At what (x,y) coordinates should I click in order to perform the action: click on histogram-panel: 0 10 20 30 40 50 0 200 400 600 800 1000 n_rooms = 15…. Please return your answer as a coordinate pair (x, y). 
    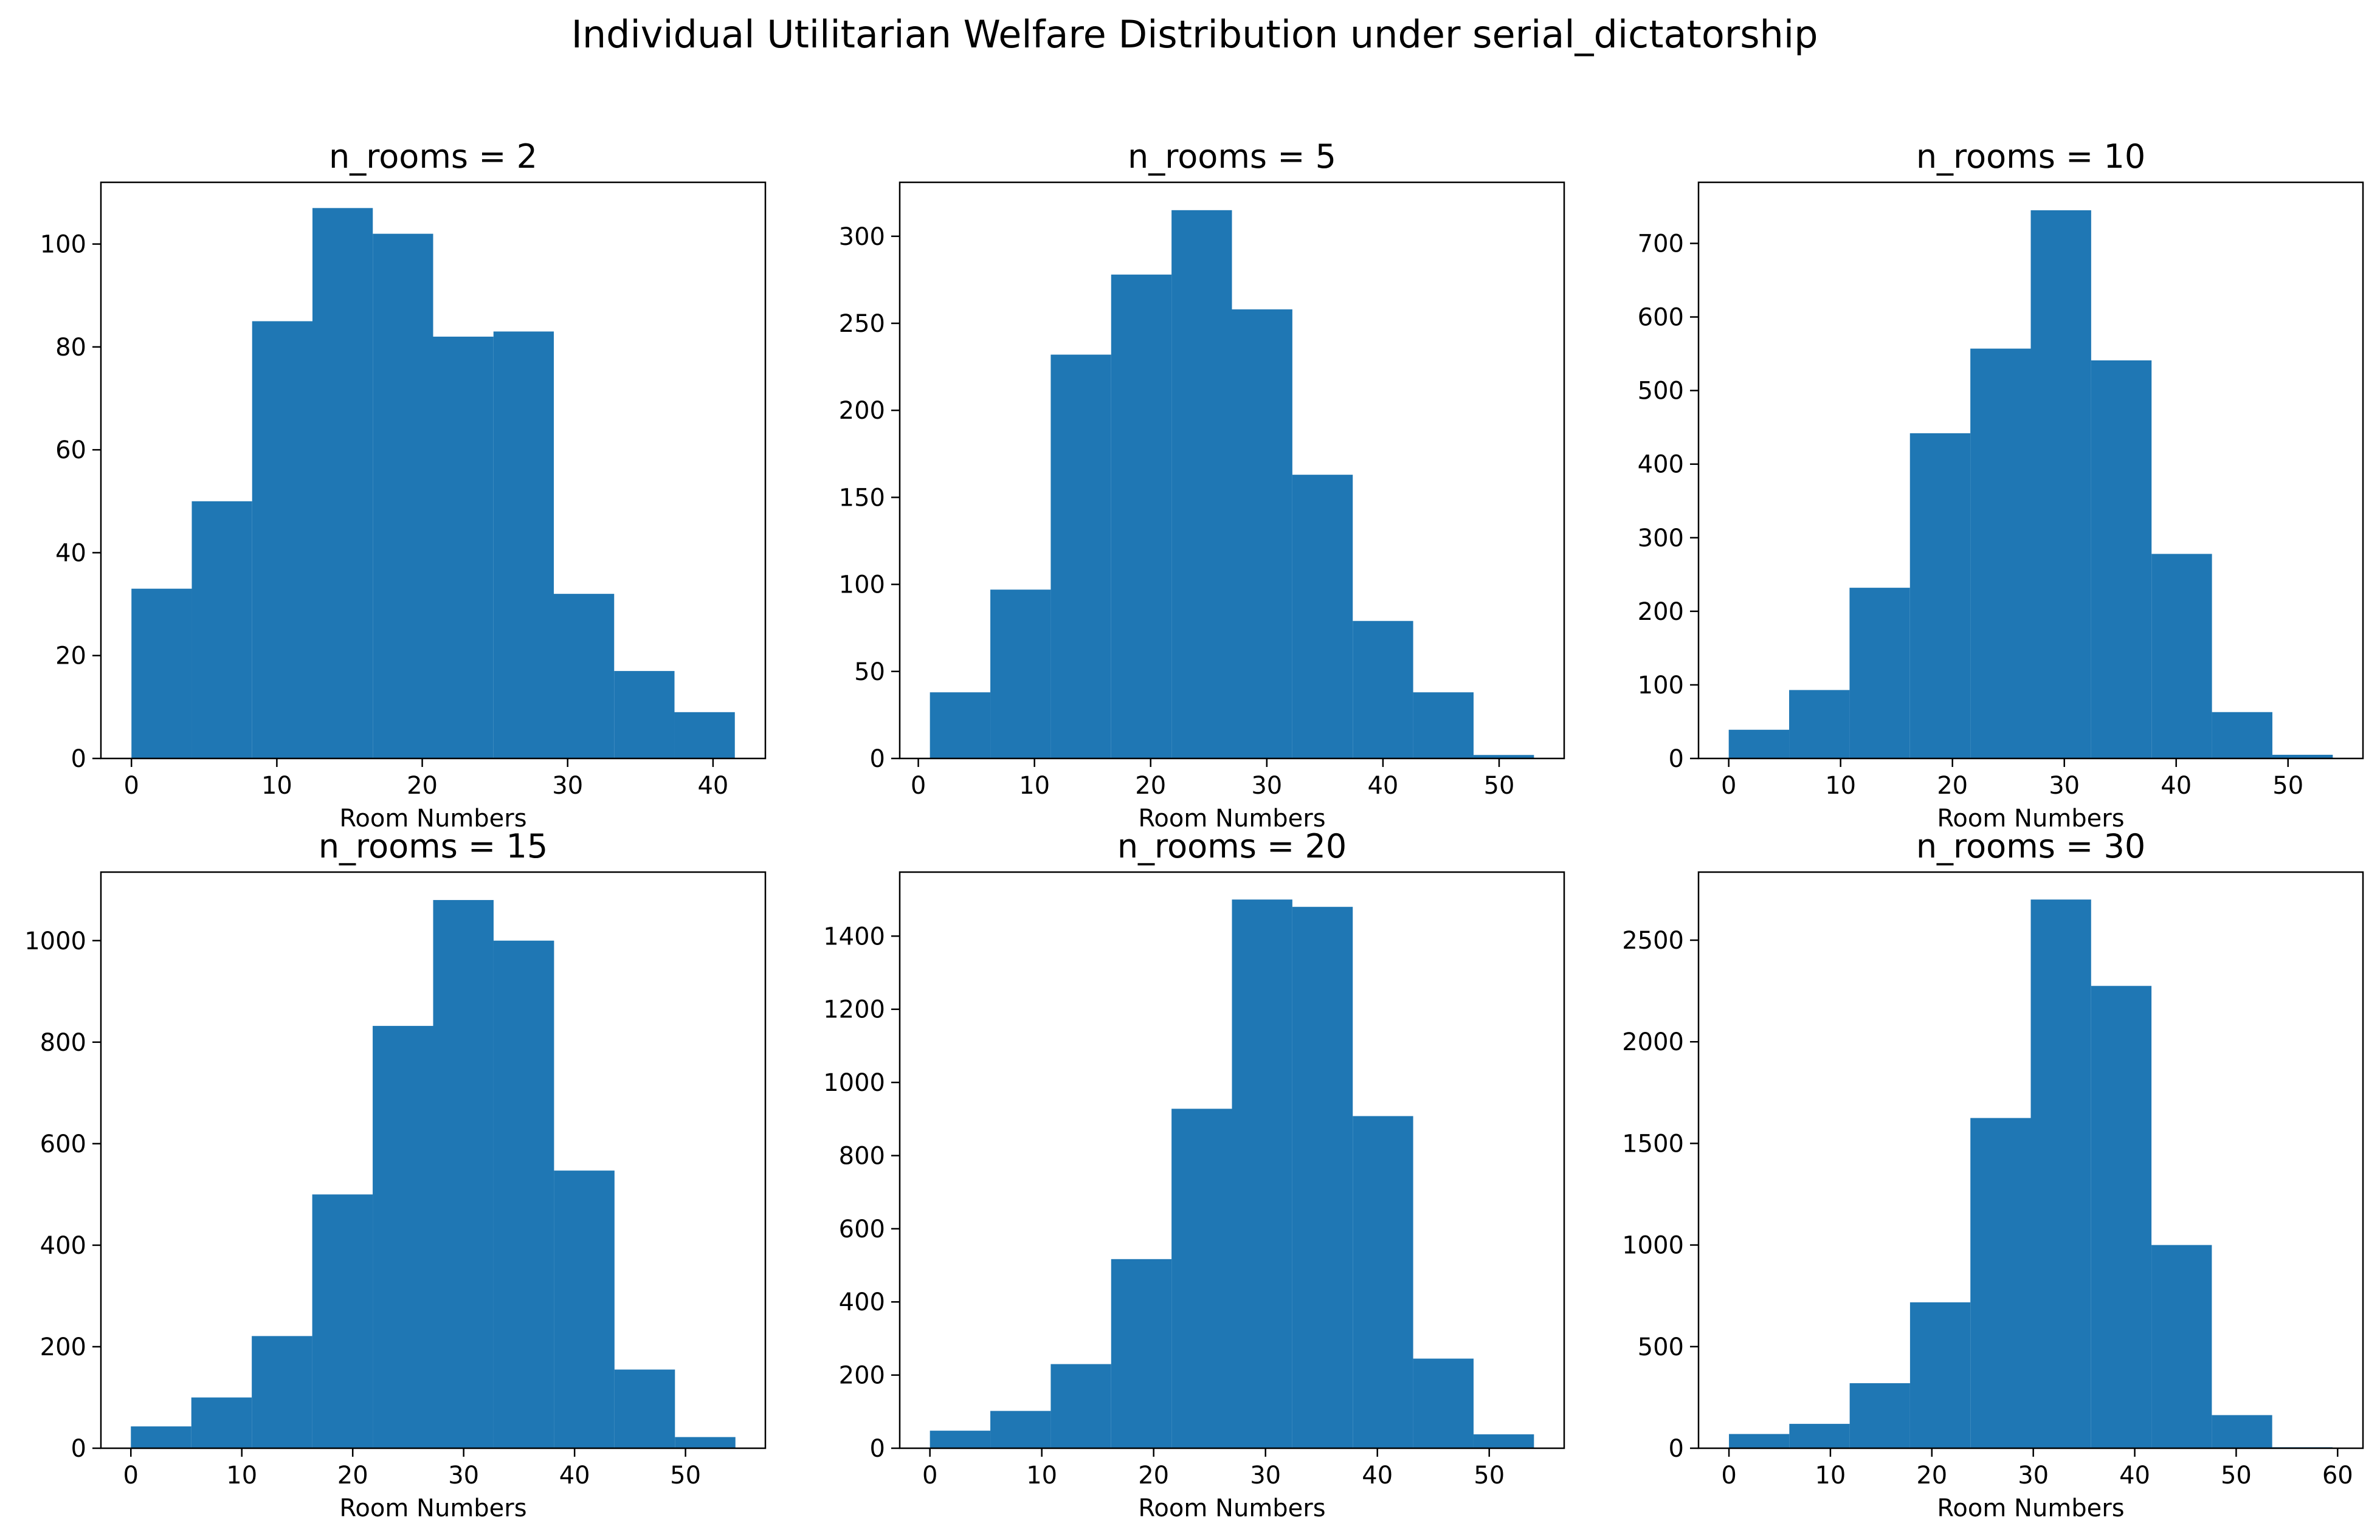
    Looking at the image, I should click on (395, 1174).